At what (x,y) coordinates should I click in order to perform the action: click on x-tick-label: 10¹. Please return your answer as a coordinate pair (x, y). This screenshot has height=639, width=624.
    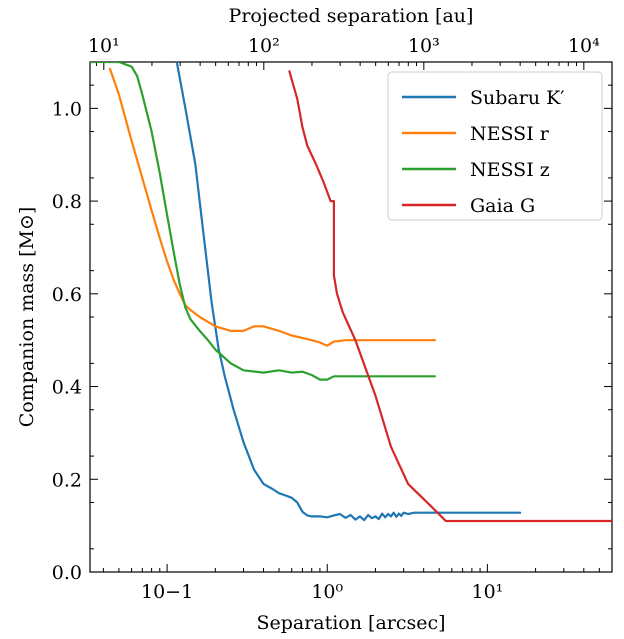
    Looking at the image, I should click on (487, 592).